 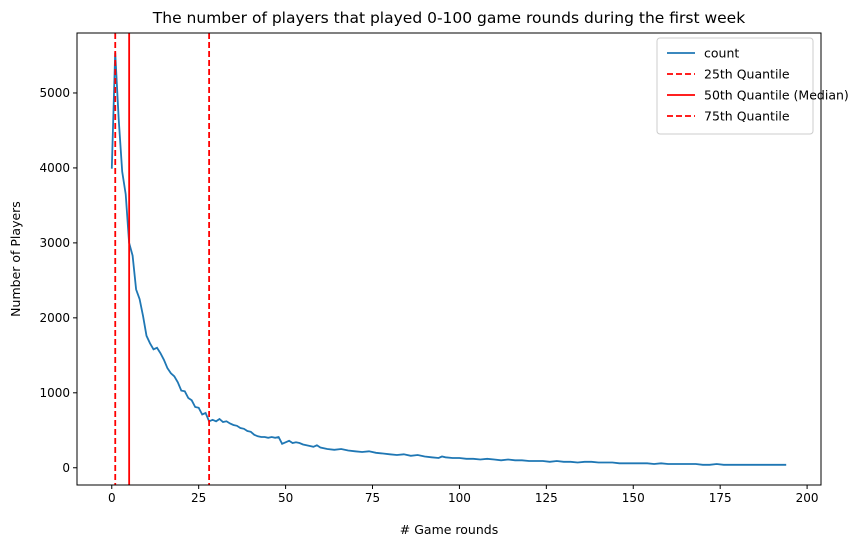 What do you see at coordinates (807, 498) in the screenshot?
I see `x-tick-label-8: 200` at bounding box center [807, 498].